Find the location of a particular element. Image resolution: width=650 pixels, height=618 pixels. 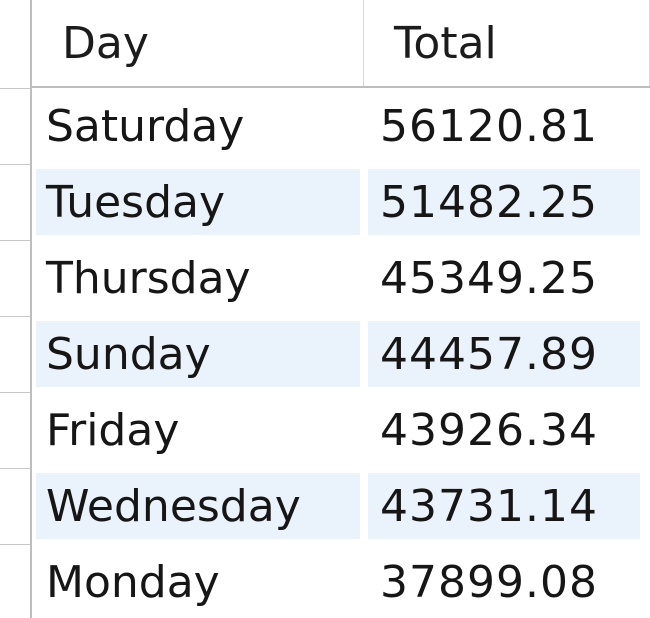

row-number-gutter is located at coordinates (16, 309).